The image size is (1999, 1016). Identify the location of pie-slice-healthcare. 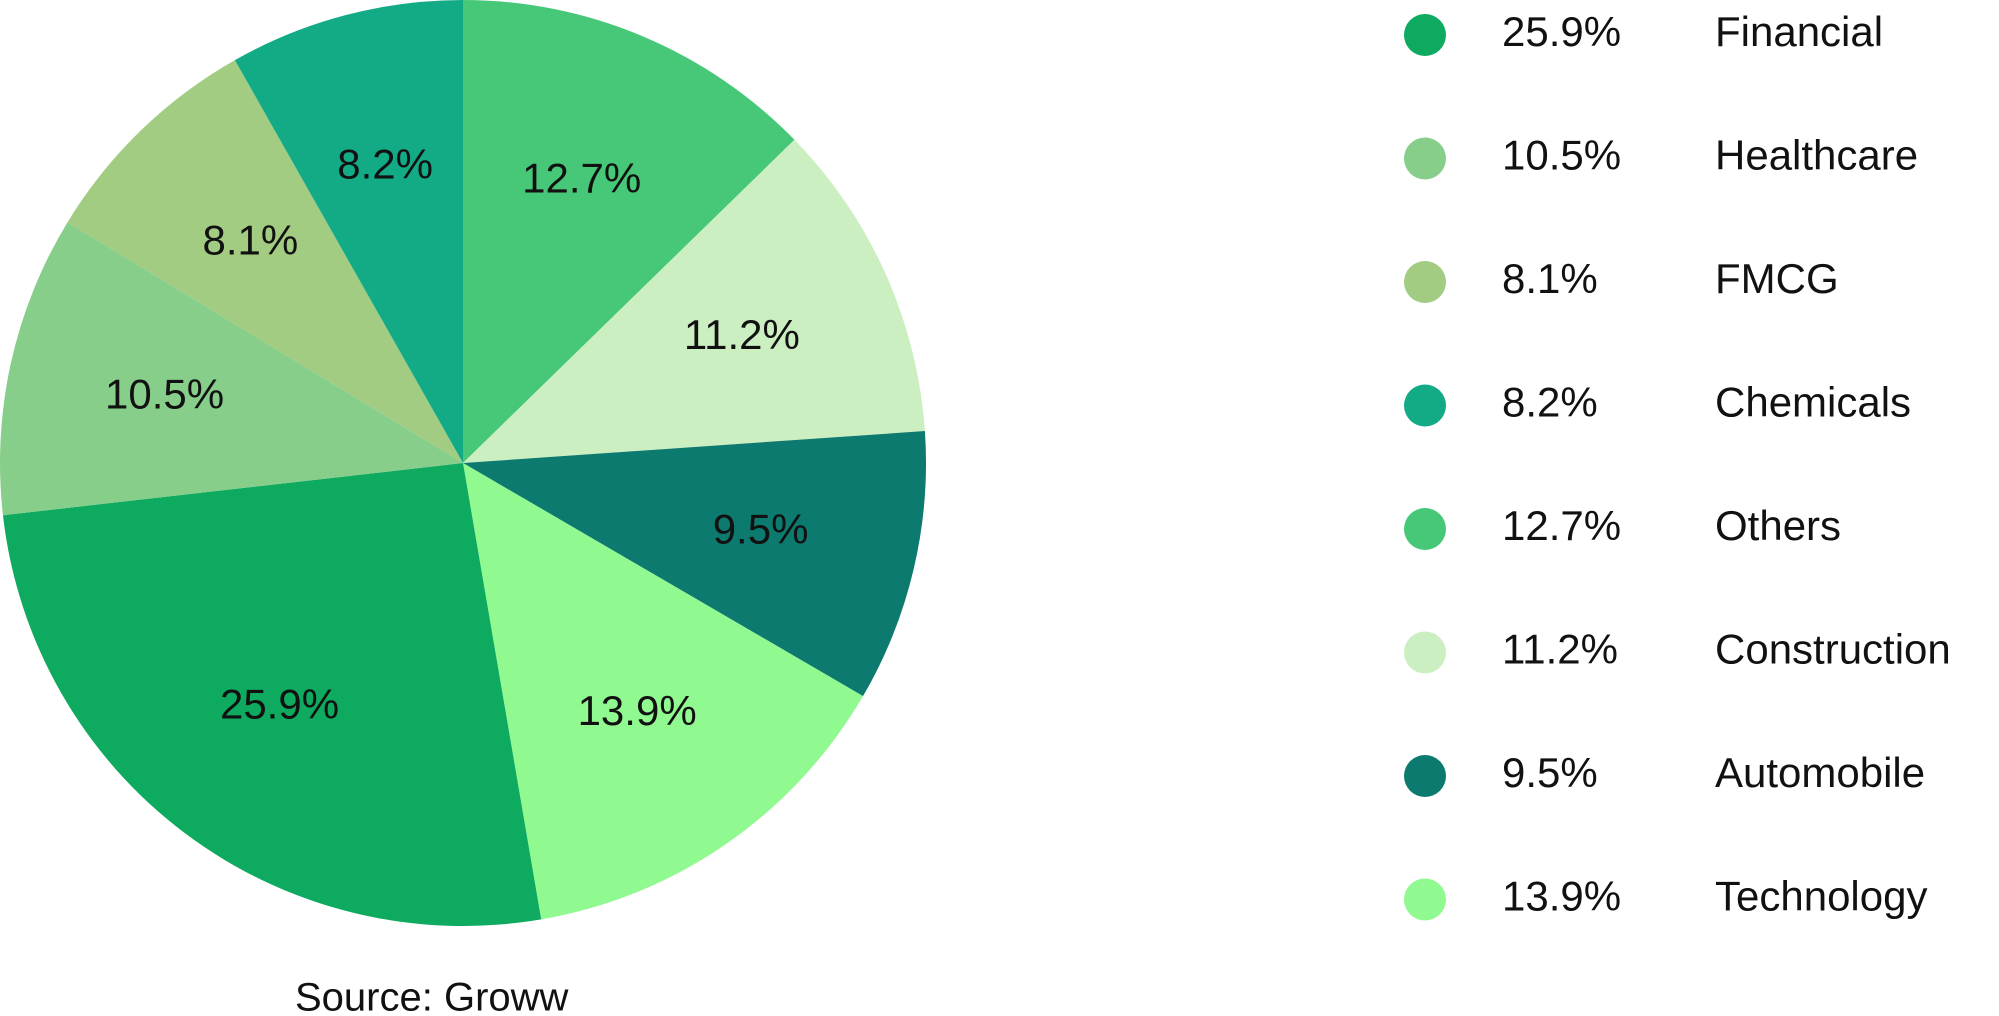
(231, 369).